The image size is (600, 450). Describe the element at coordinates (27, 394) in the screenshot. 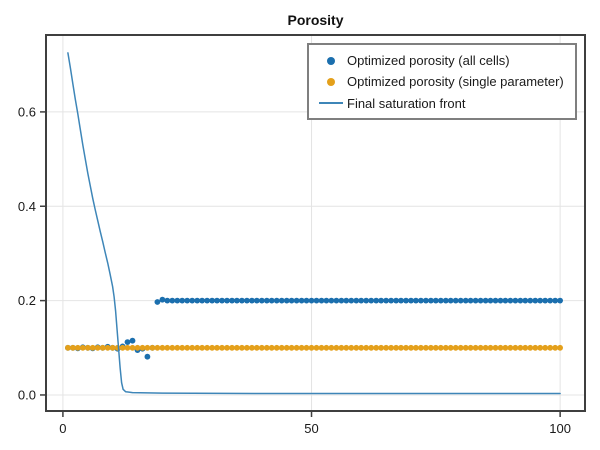

I see `y-tick-label: 0.0` at that location.